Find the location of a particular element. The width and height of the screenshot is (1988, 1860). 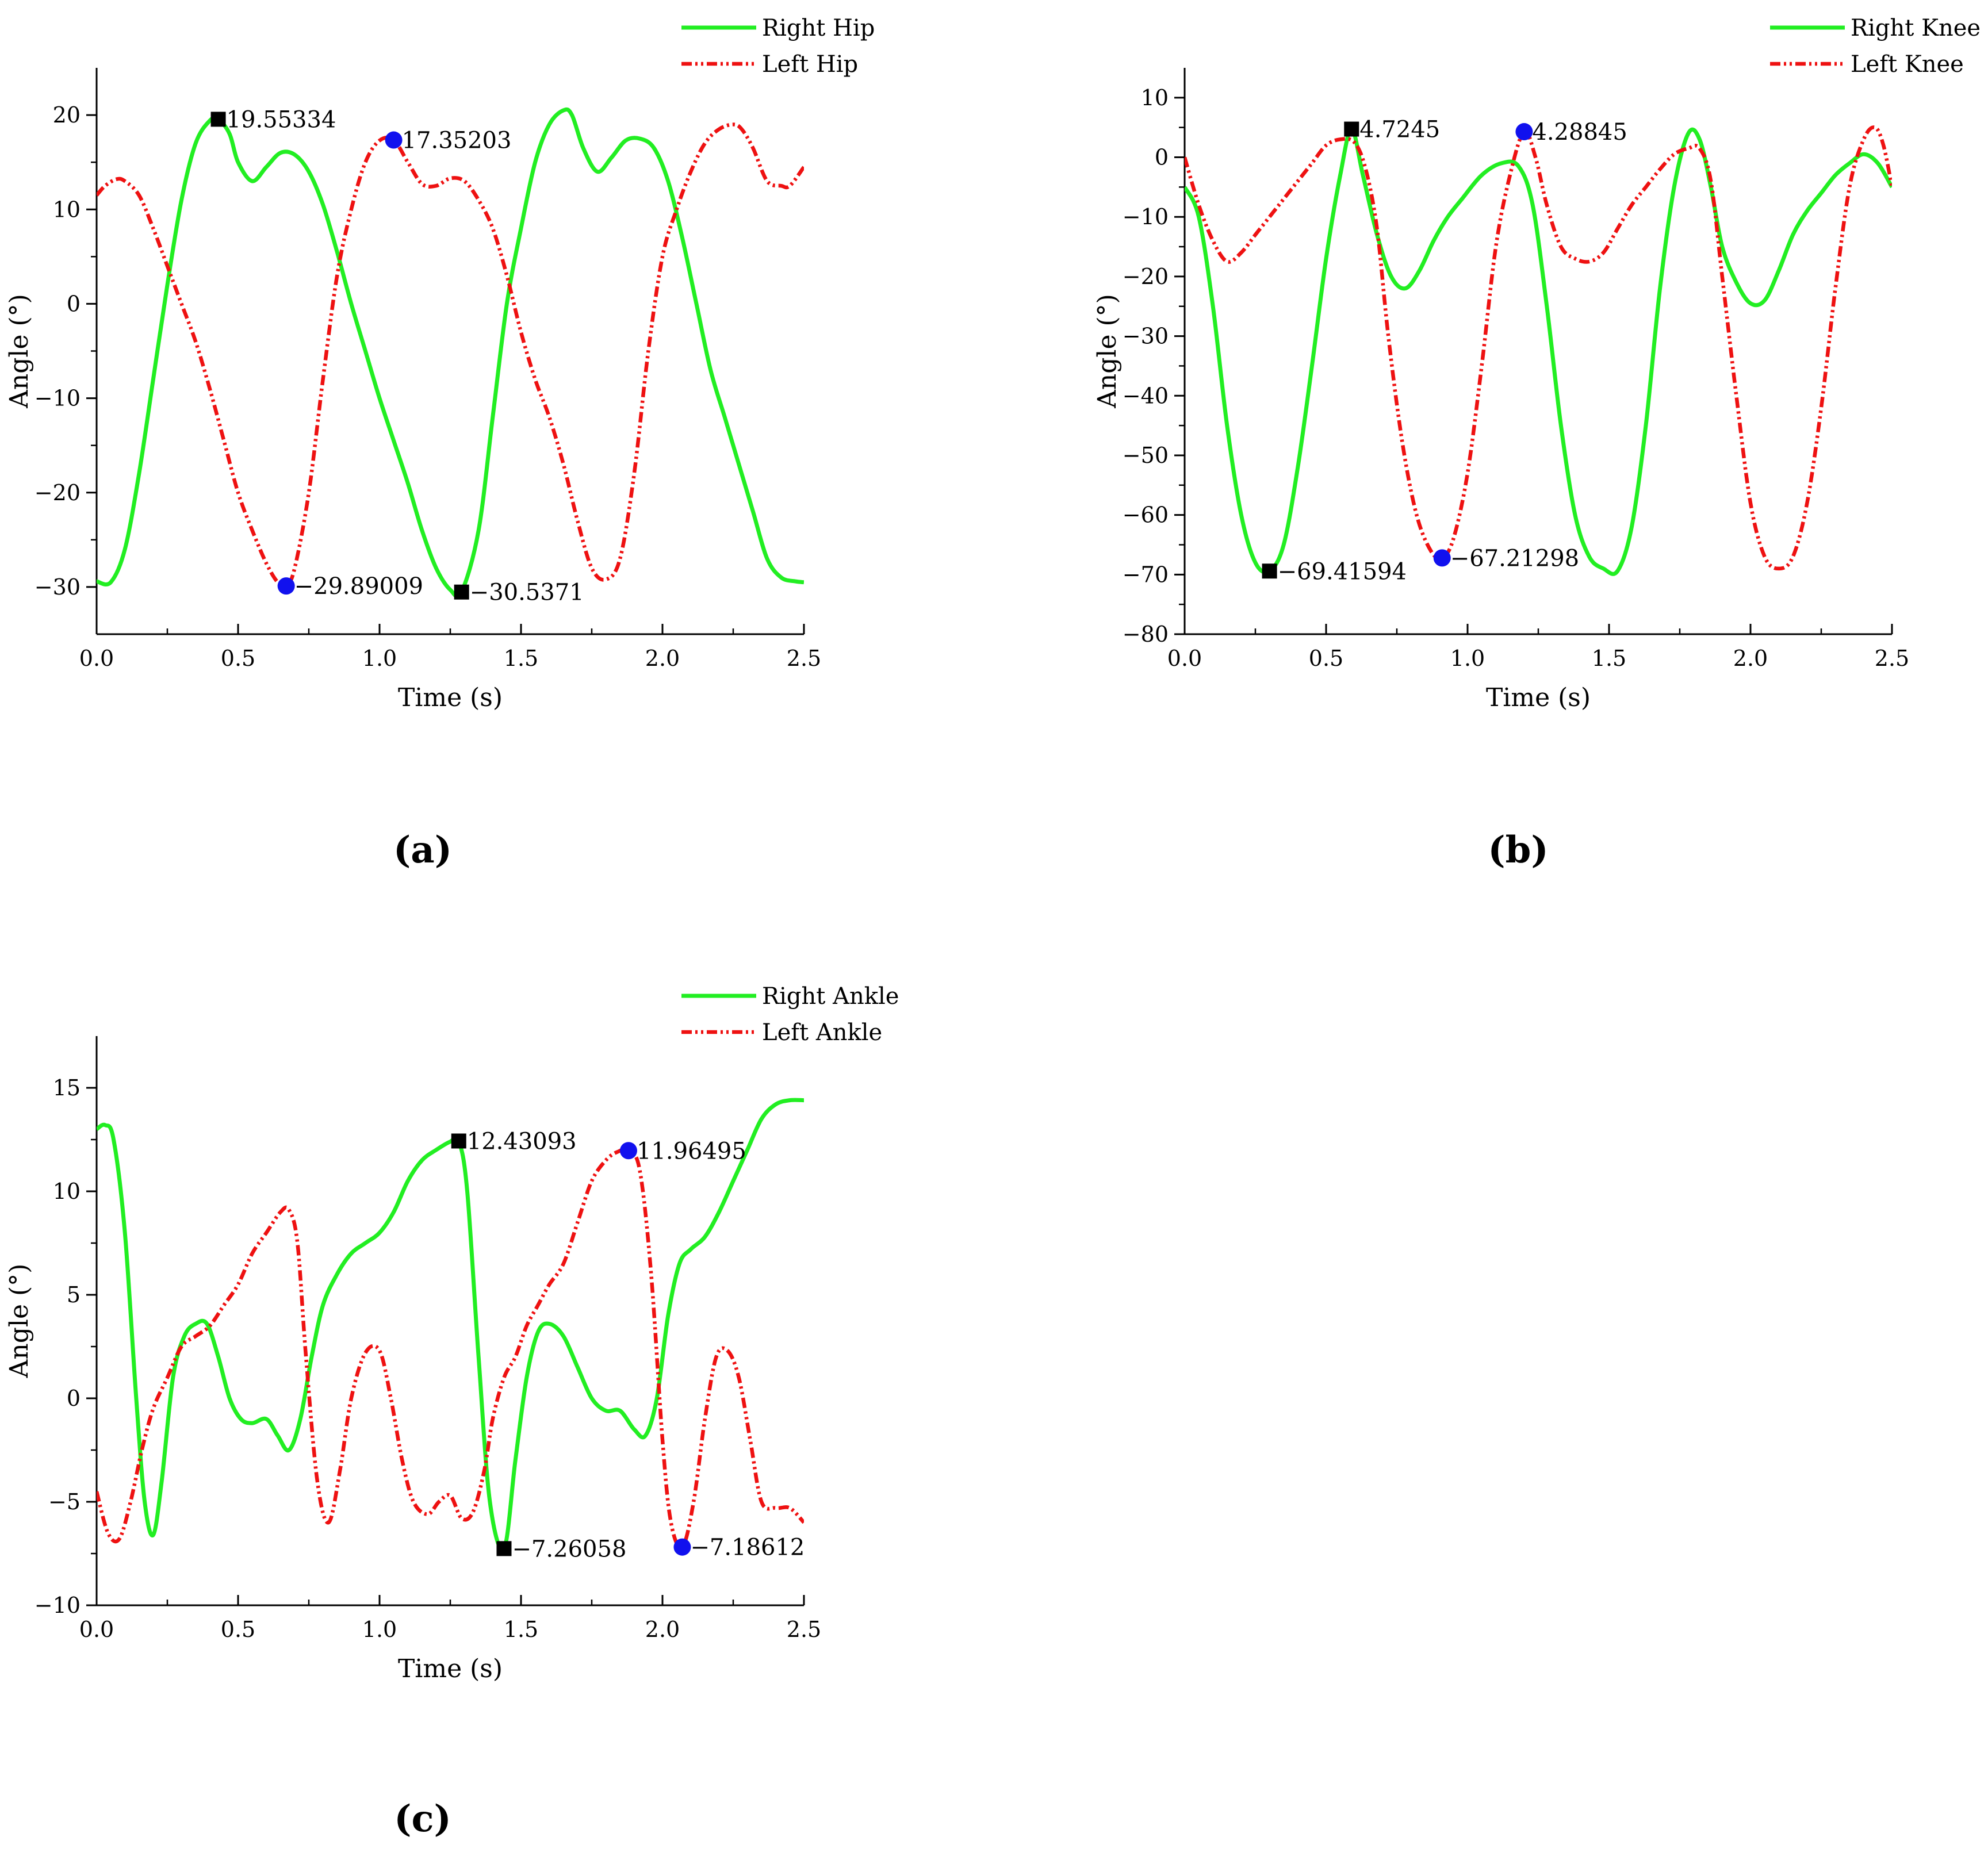

y-tick-label: 5 is located at coordinates (74, 1294).